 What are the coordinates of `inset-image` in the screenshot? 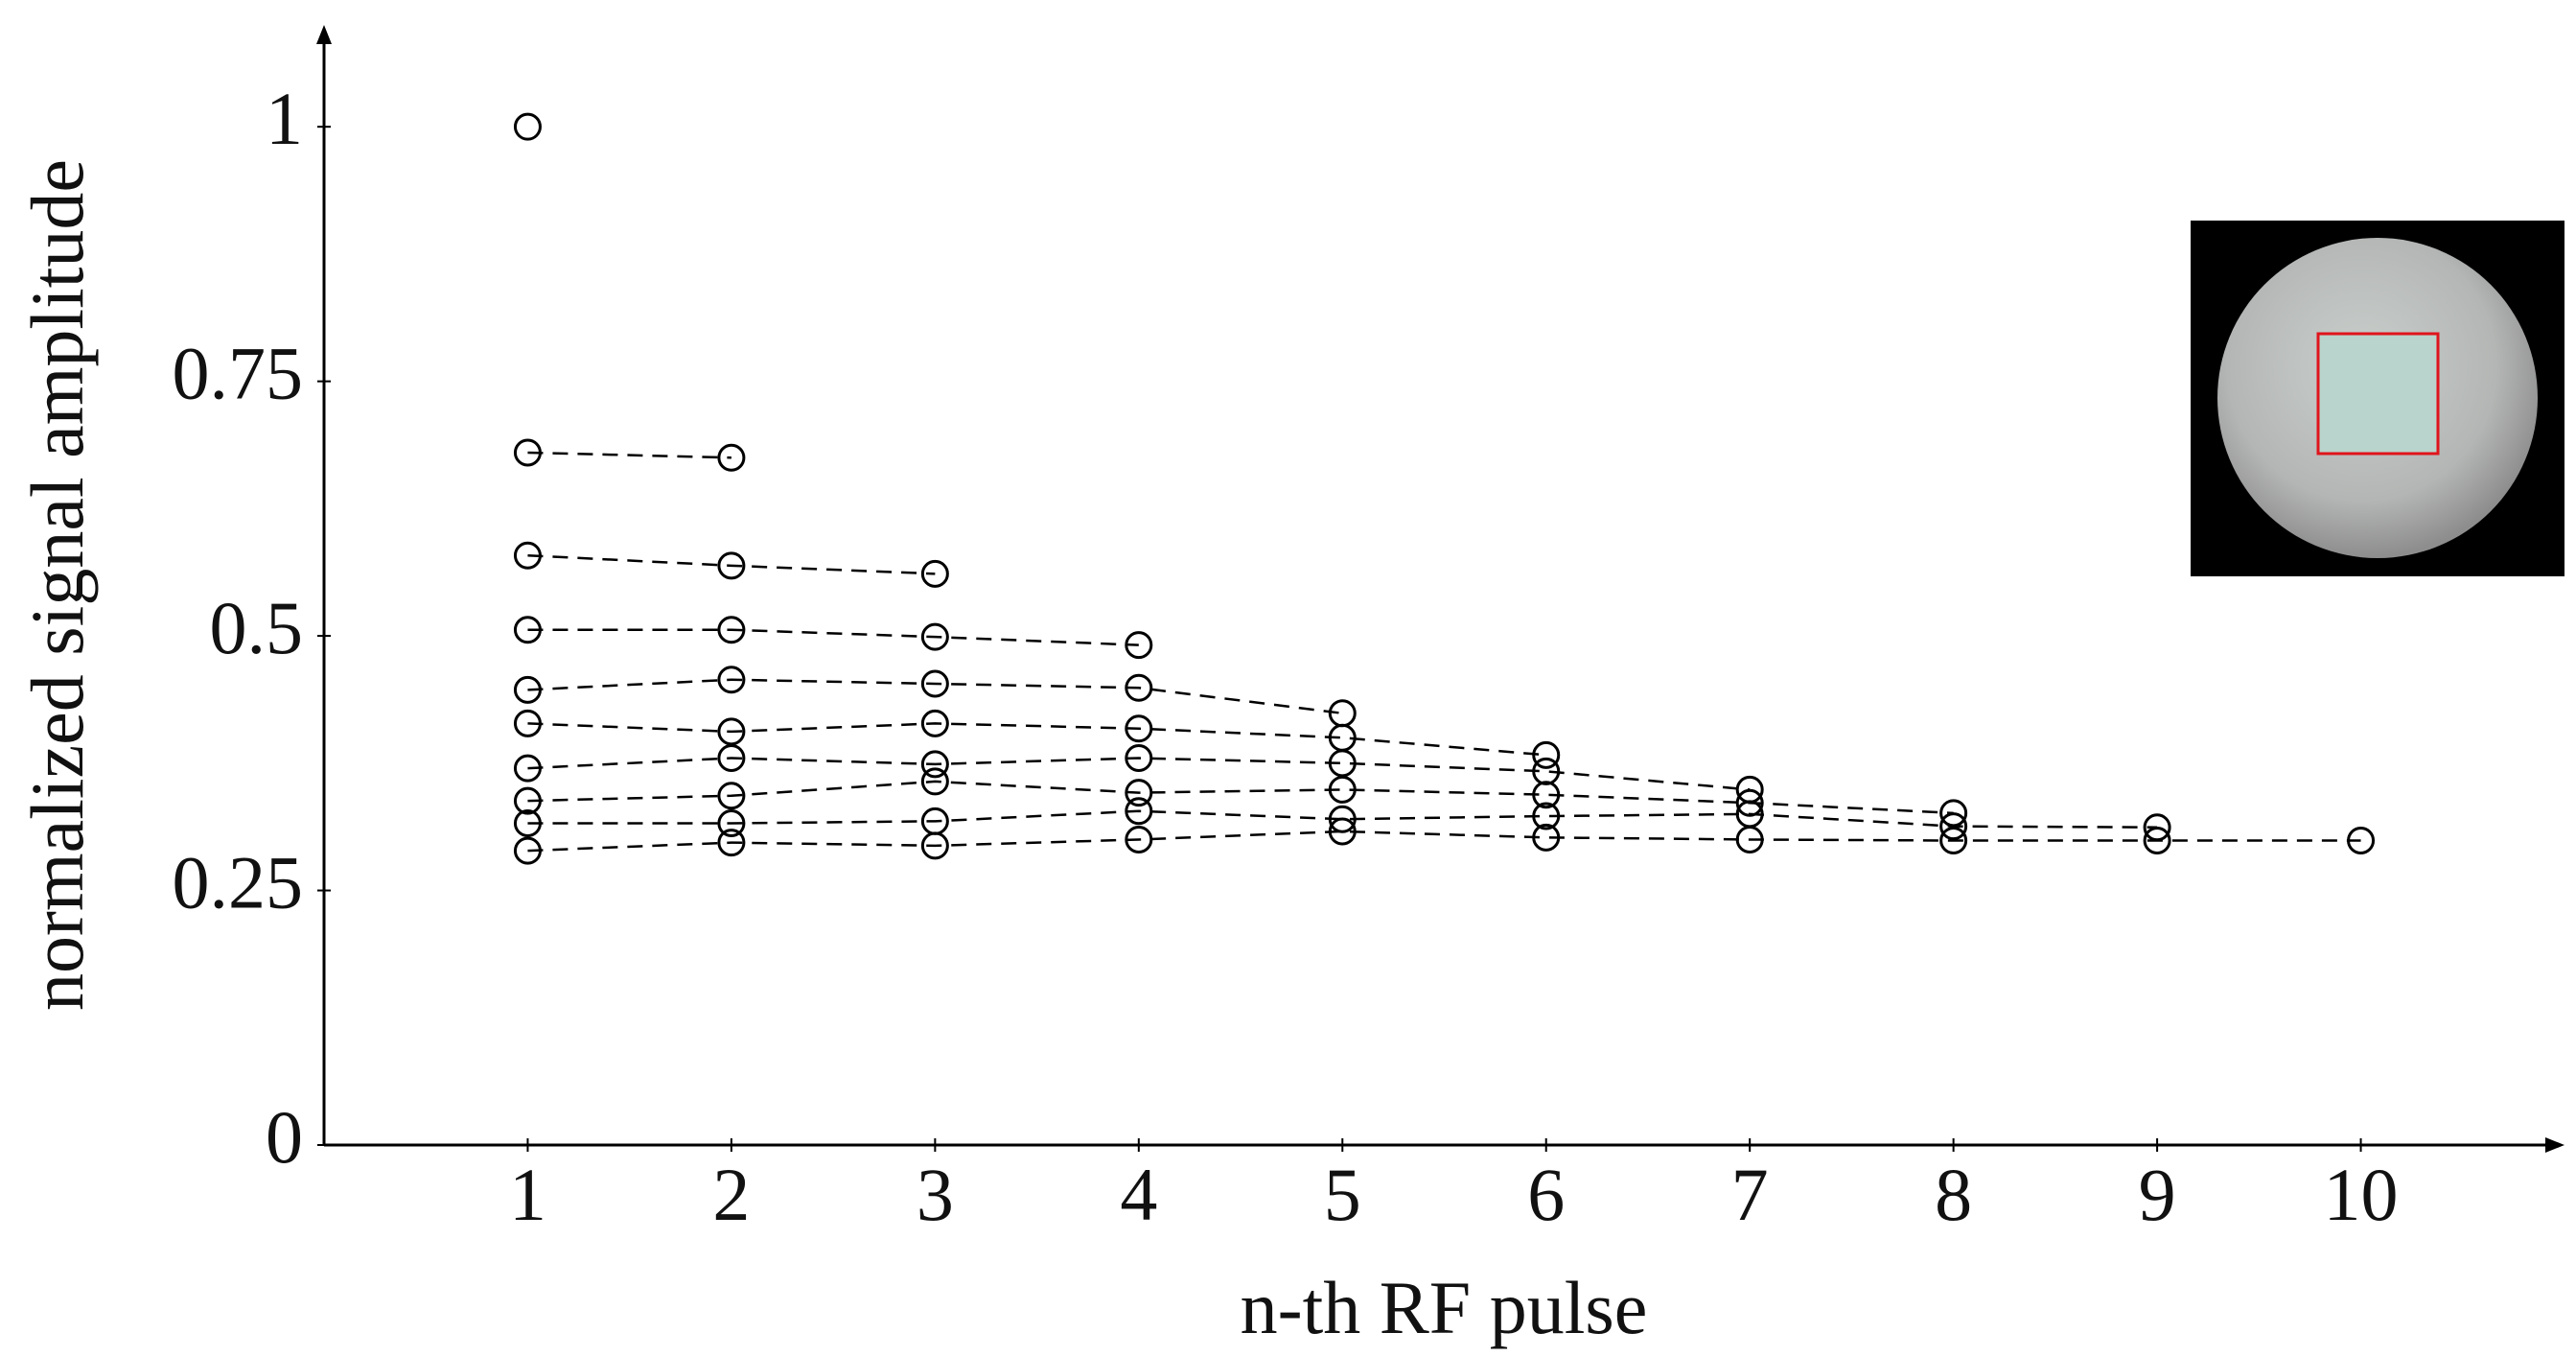 It's located at (2378, 399).